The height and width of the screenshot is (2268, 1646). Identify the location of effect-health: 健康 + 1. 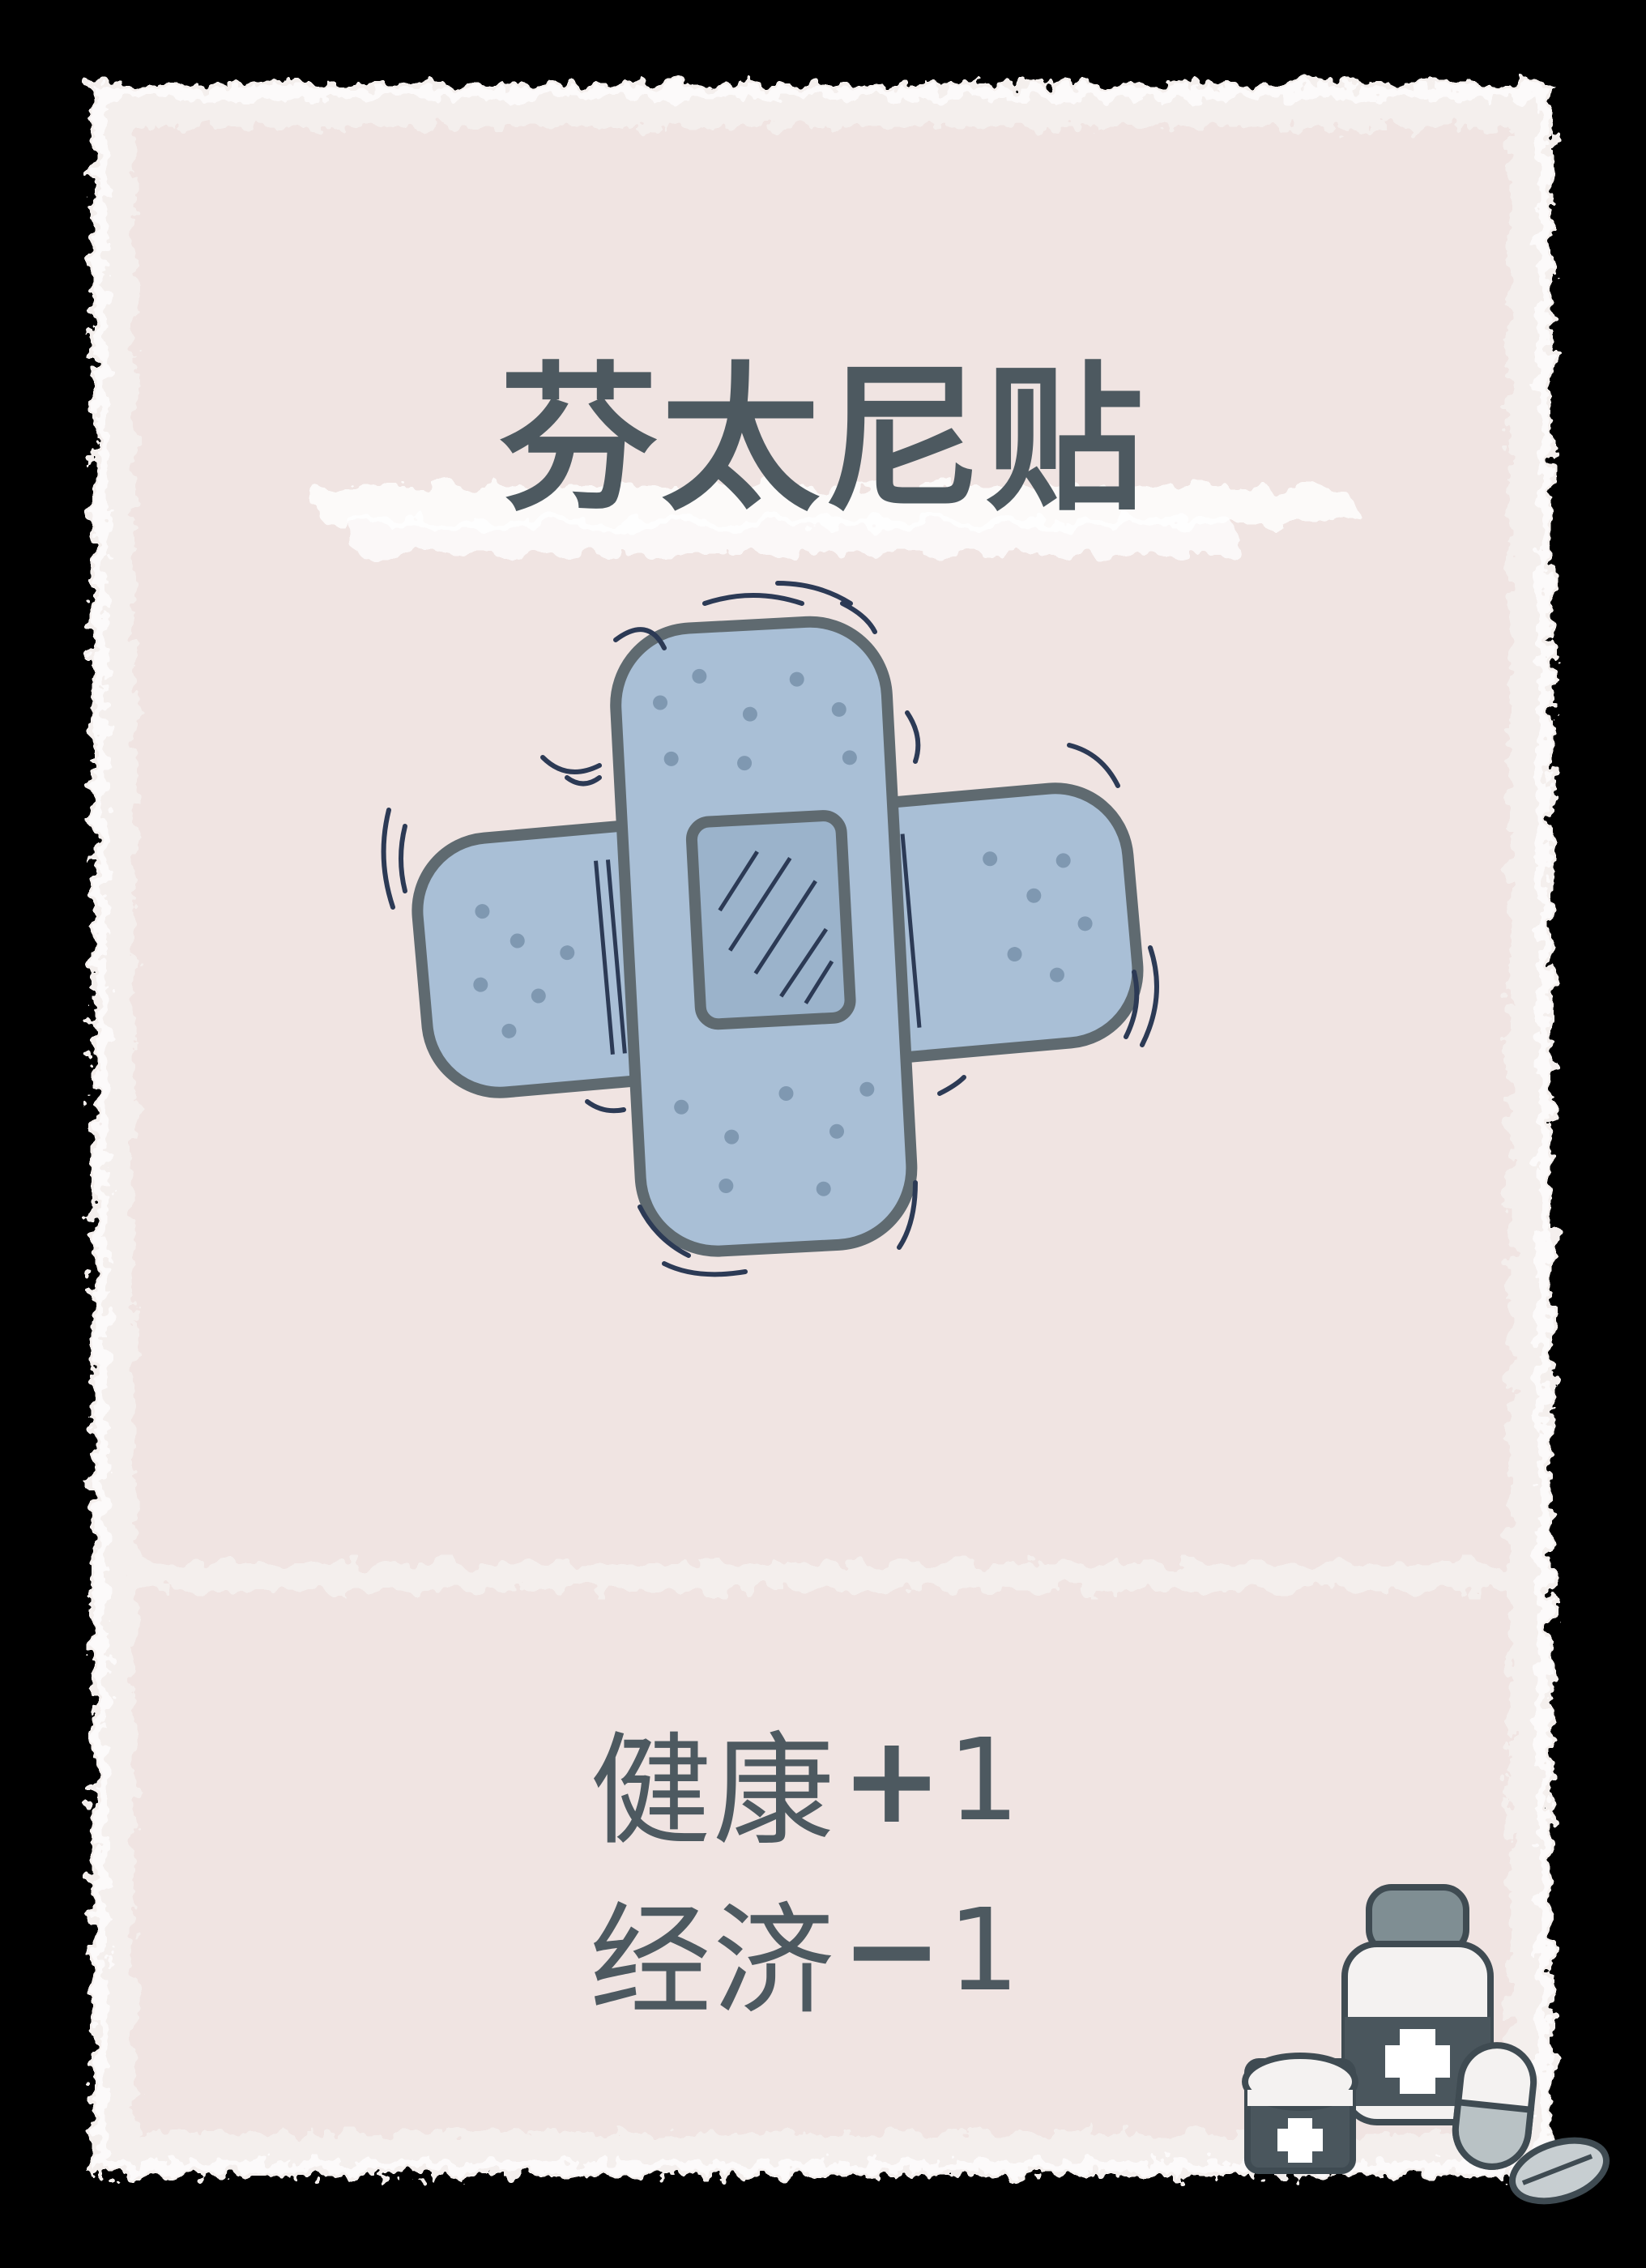
(805, 1784).